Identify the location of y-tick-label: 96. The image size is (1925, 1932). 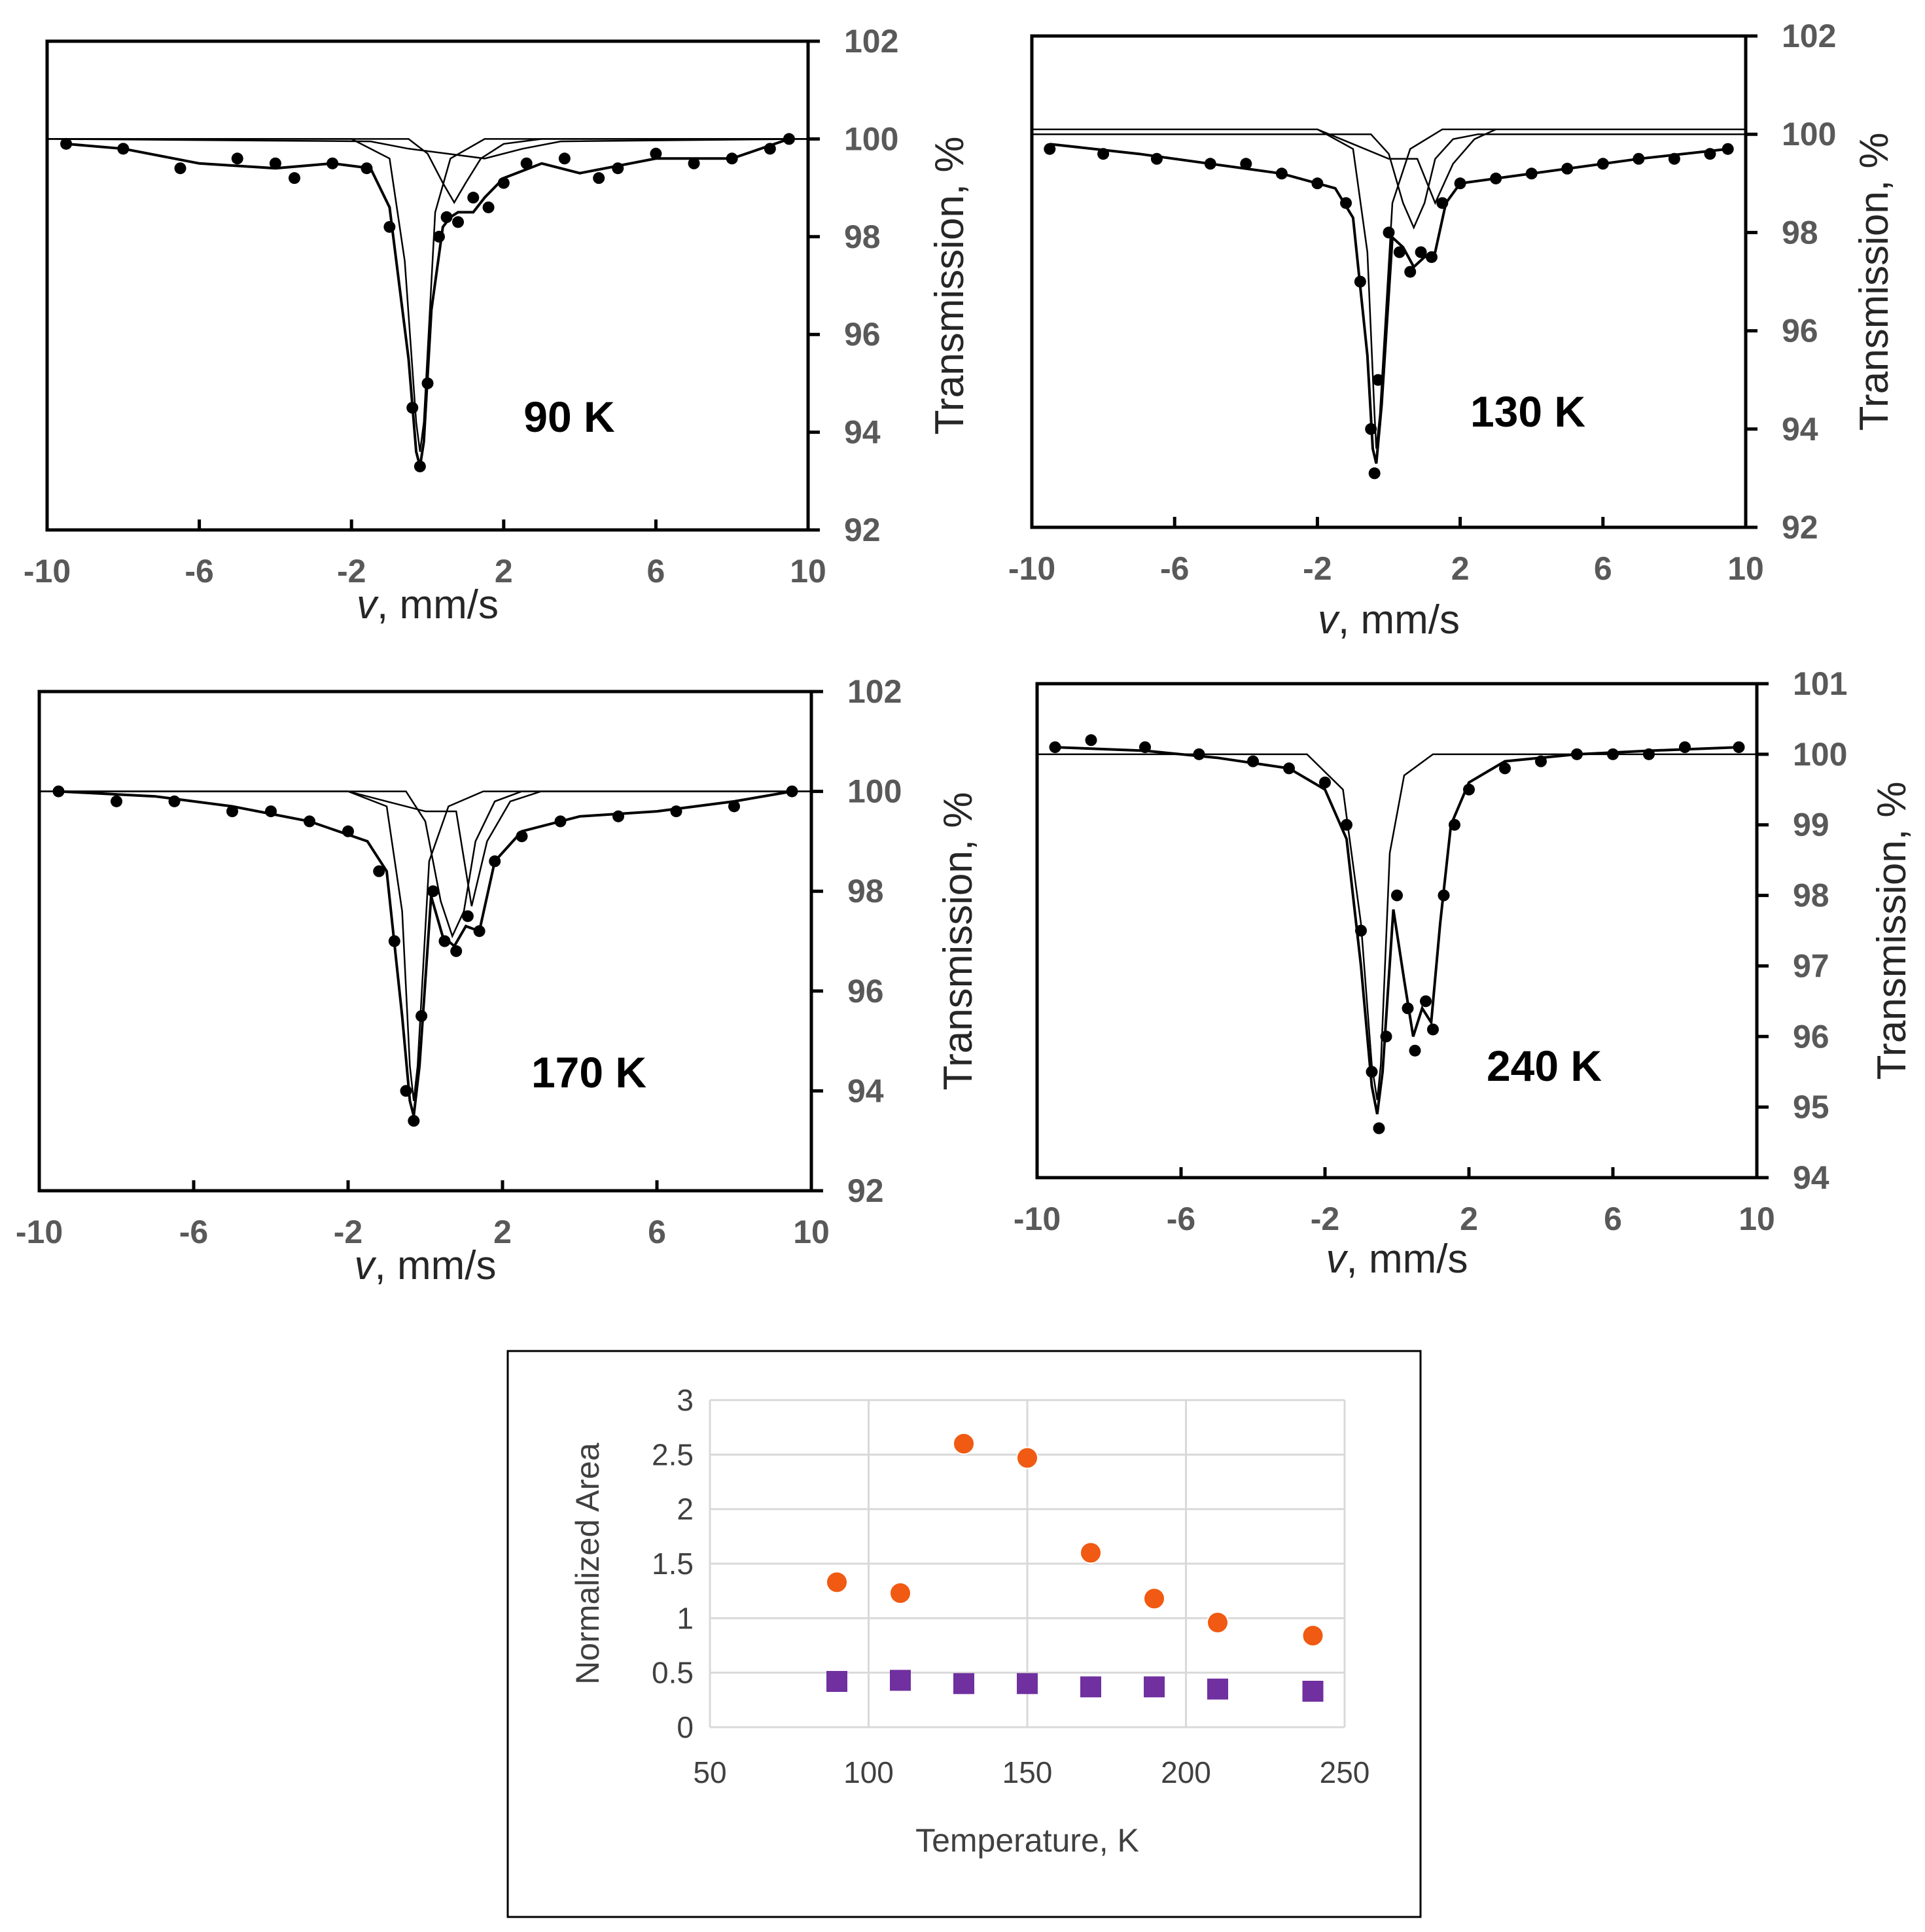
(862, 334).